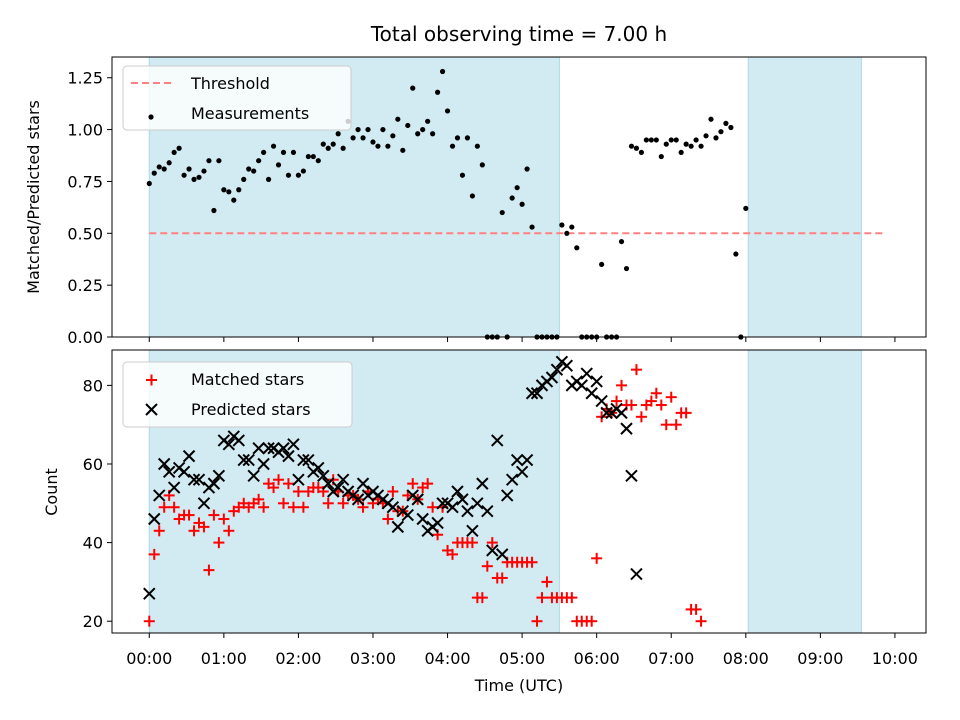 The width and height of the screenshot is (960, 720). What do you see at coordinates (85, 285) in the screenshot?
I see `y-tick-label: 0.25` at bounding box center [85, 285].